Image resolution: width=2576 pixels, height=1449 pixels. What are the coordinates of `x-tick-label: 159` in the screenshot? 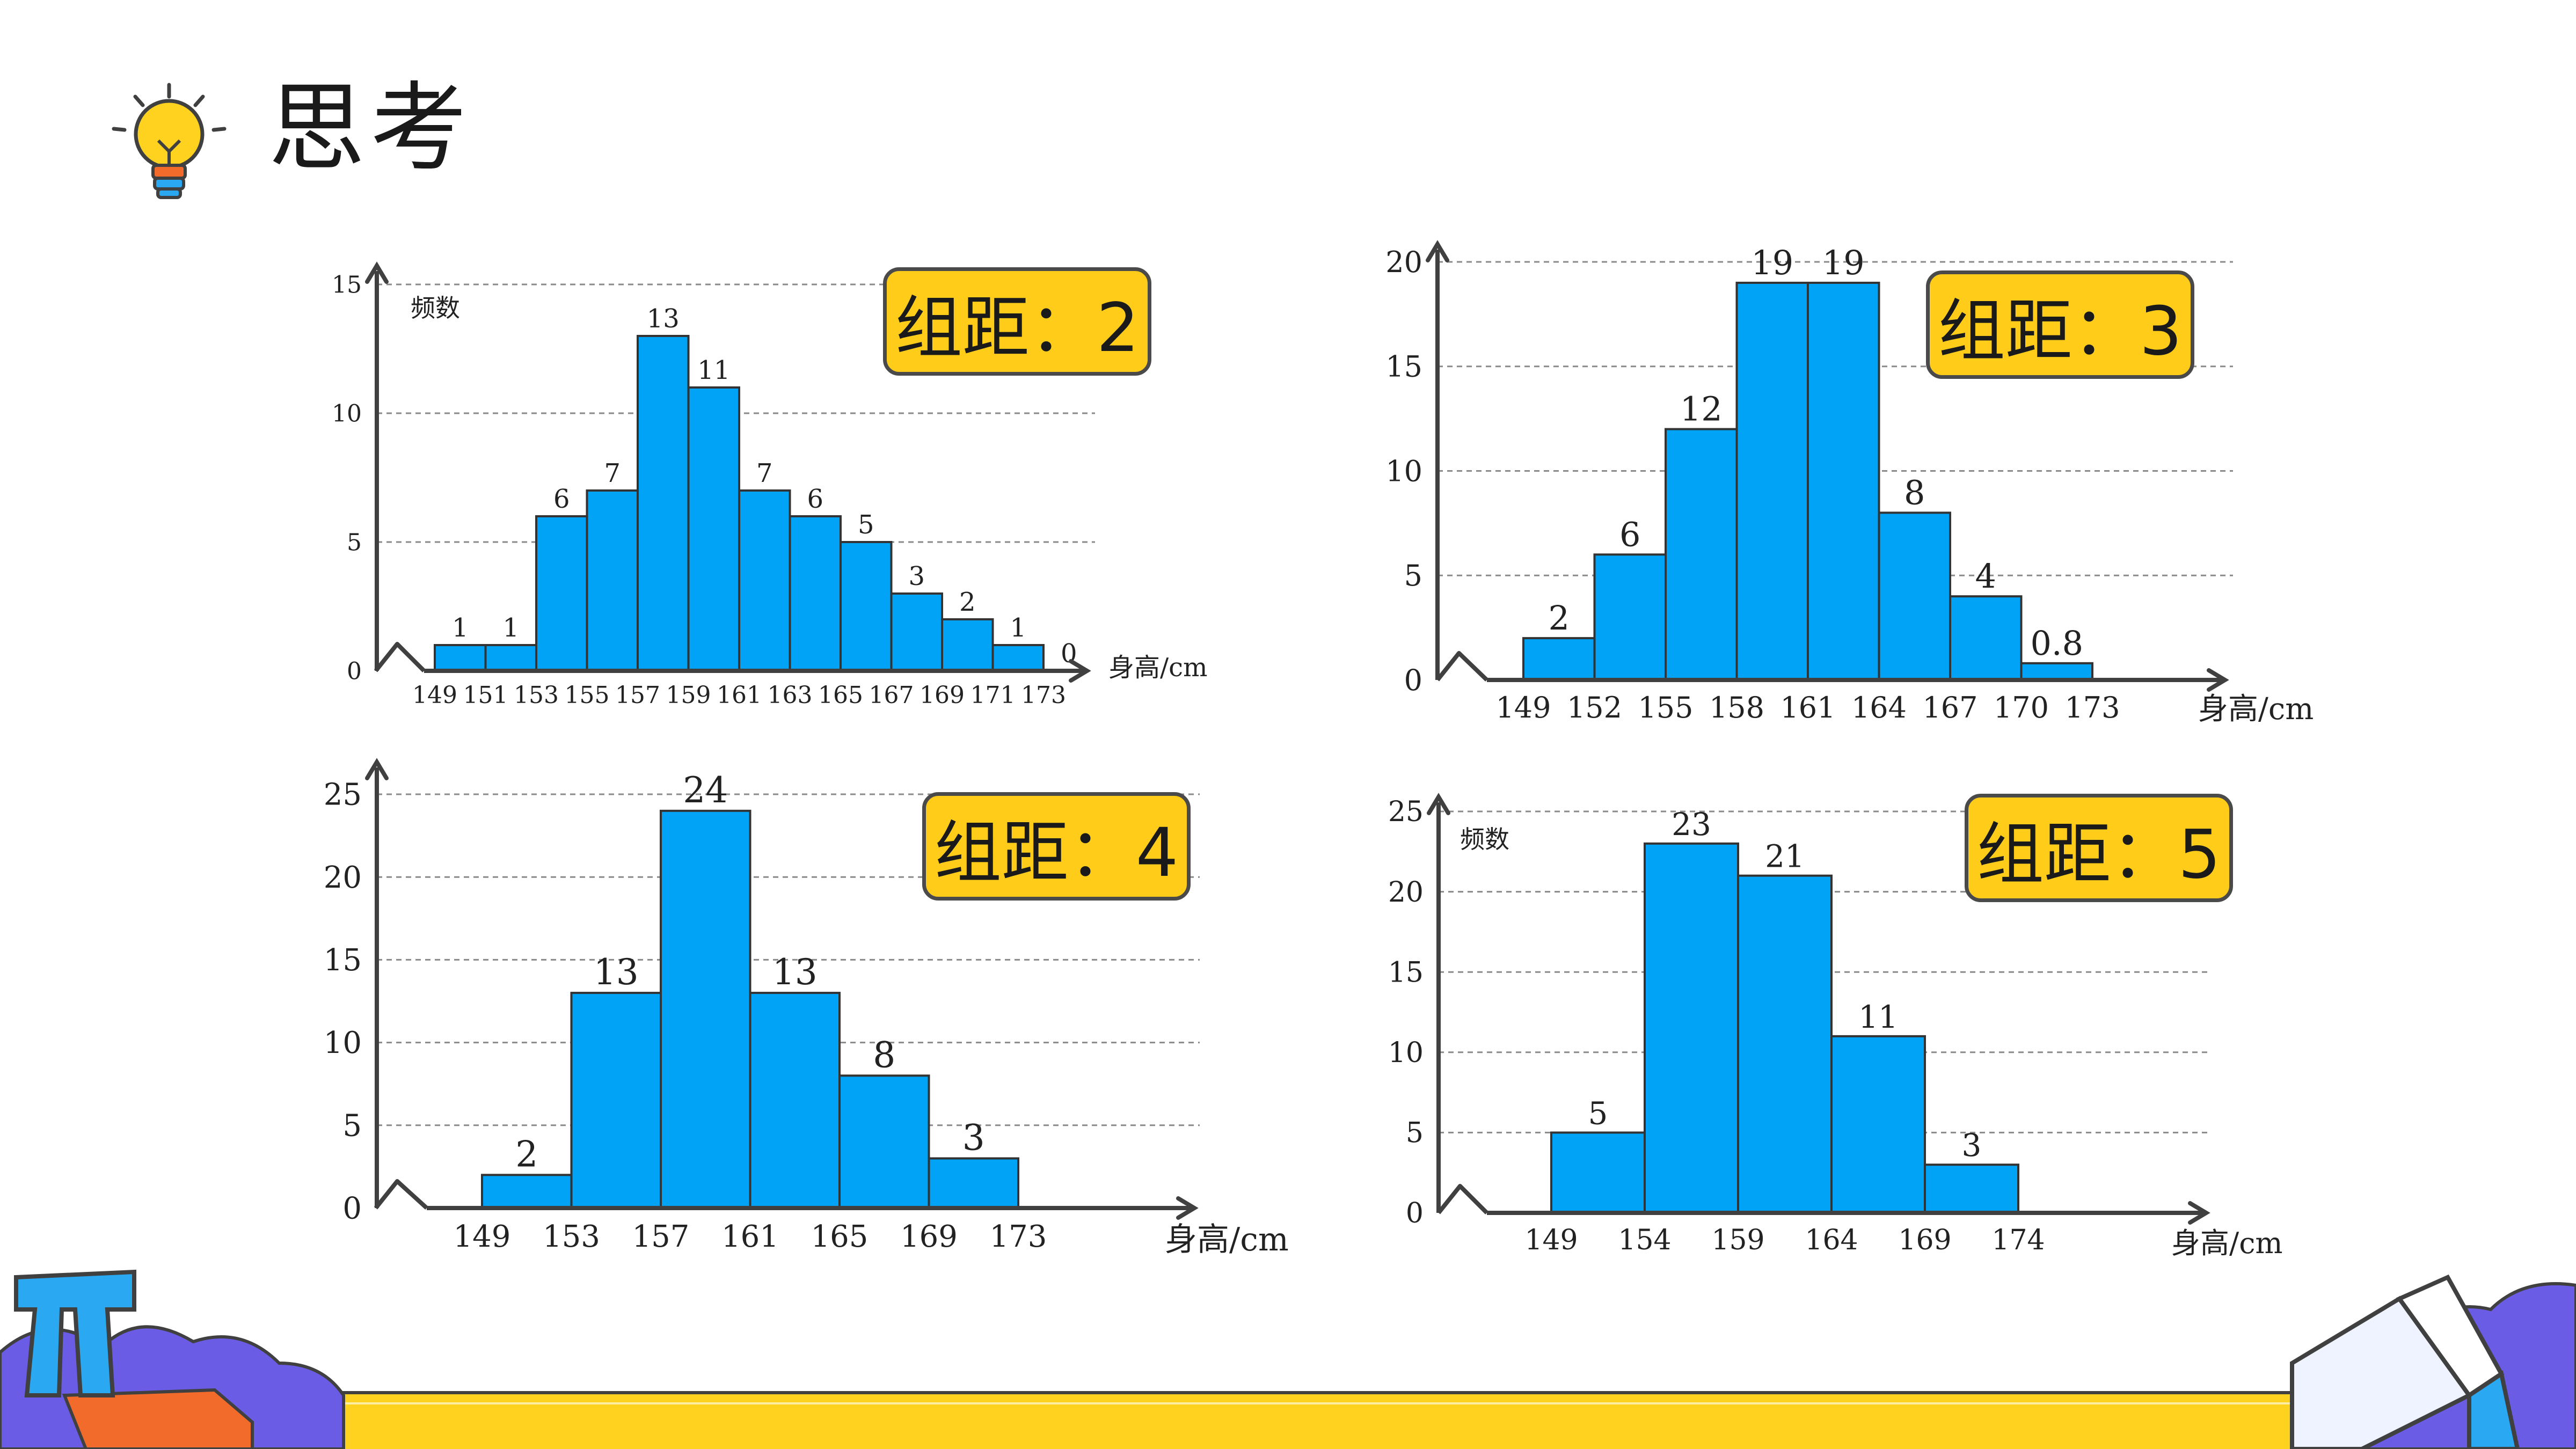 It's located at (688, 695).